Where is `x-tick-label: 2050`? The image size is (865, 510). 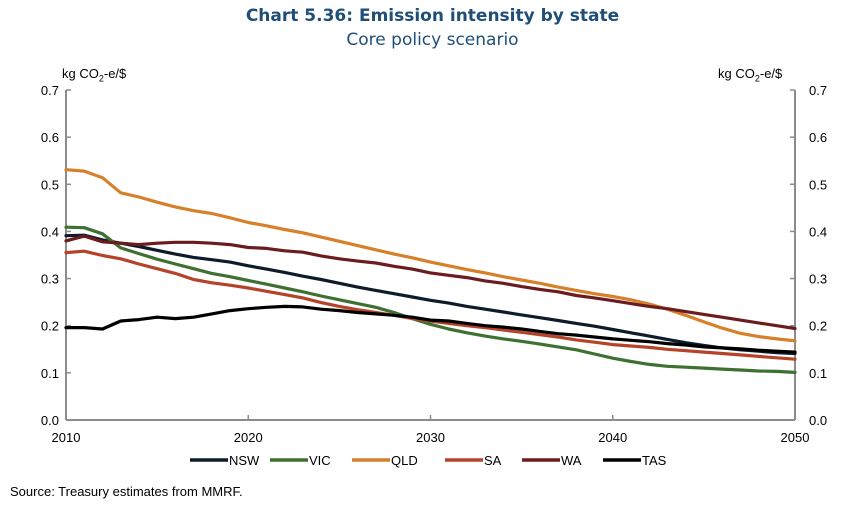
x-tick-label: 2050 is located at coordinates (795, 437).